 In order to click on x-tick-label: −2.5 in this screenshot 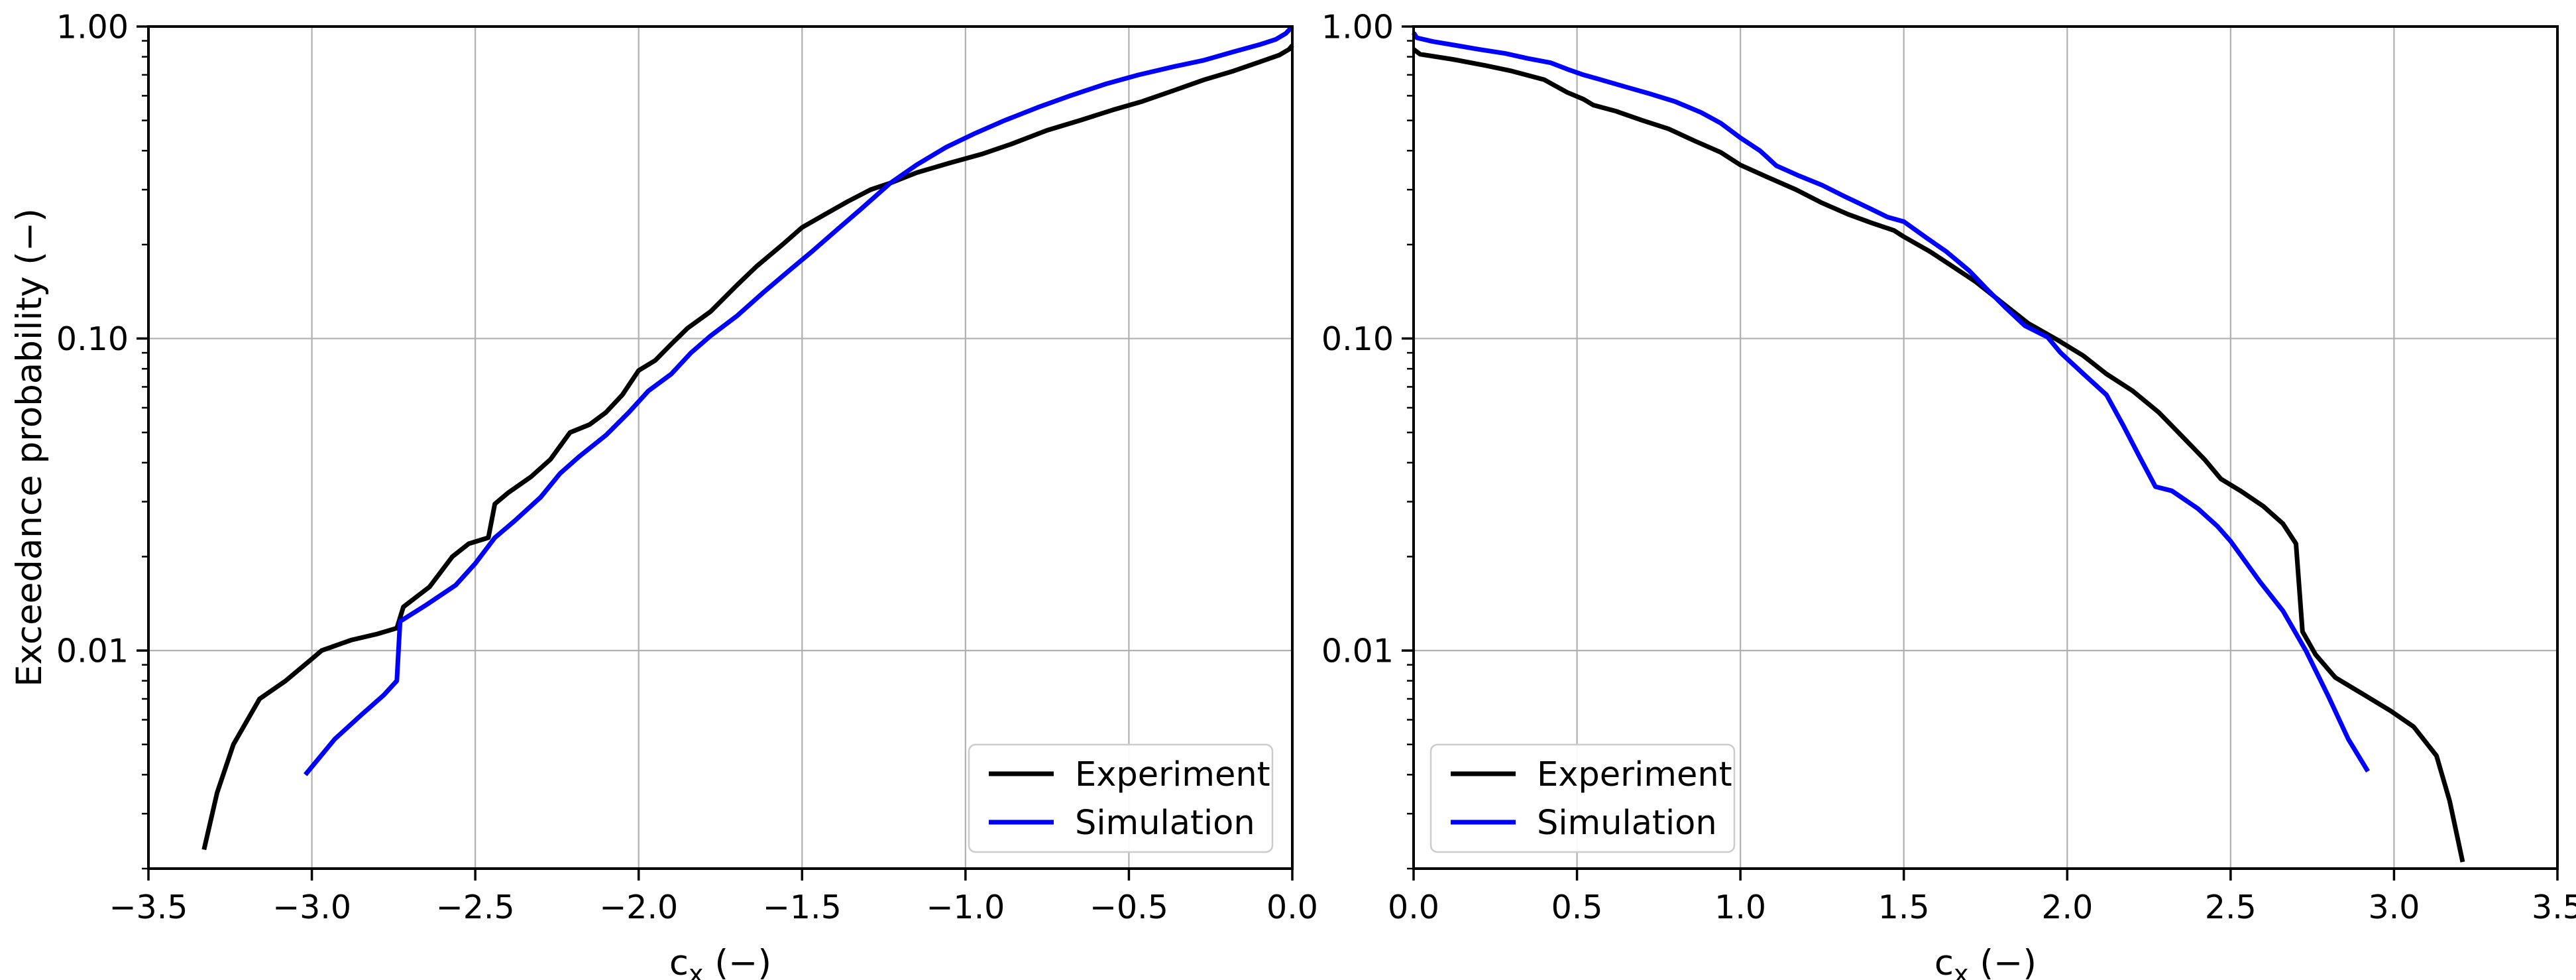, I will do `click(475, 907)`.